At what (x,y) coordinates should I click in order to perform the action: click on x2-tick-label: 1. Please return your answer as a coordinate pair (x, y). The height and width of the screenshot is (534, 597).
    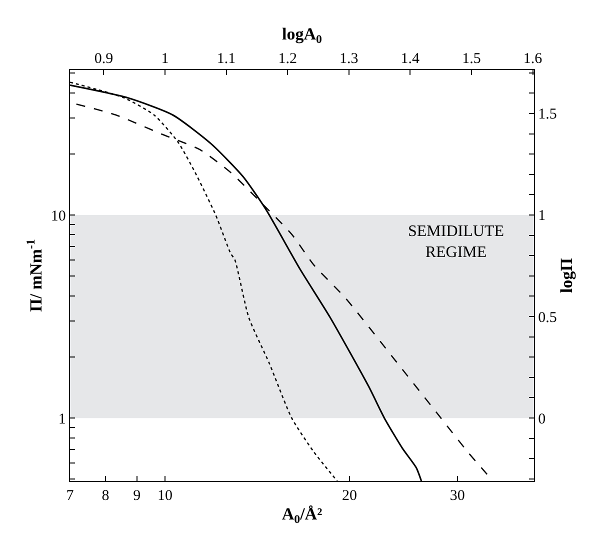
    Looking at the image, I should click on (165, 58).